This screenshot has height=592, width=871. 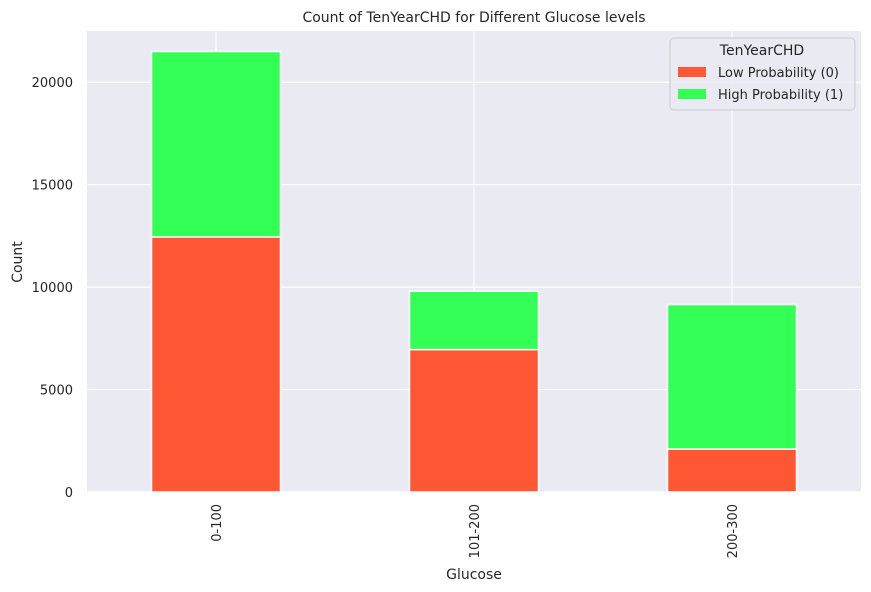 I want to click on legend-title: TenYearCHD, so click(x=761, y=51).